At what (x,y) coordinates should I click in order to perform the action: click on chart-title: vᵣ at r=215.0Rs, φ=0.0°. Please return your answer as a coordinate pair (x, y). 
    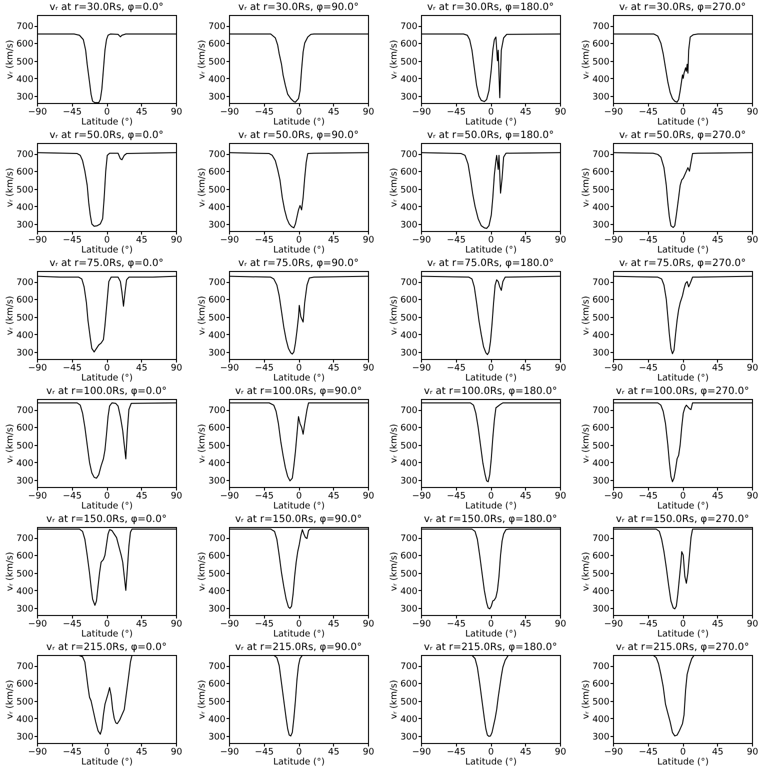
    Looking at the image, I should click on (106, 647).